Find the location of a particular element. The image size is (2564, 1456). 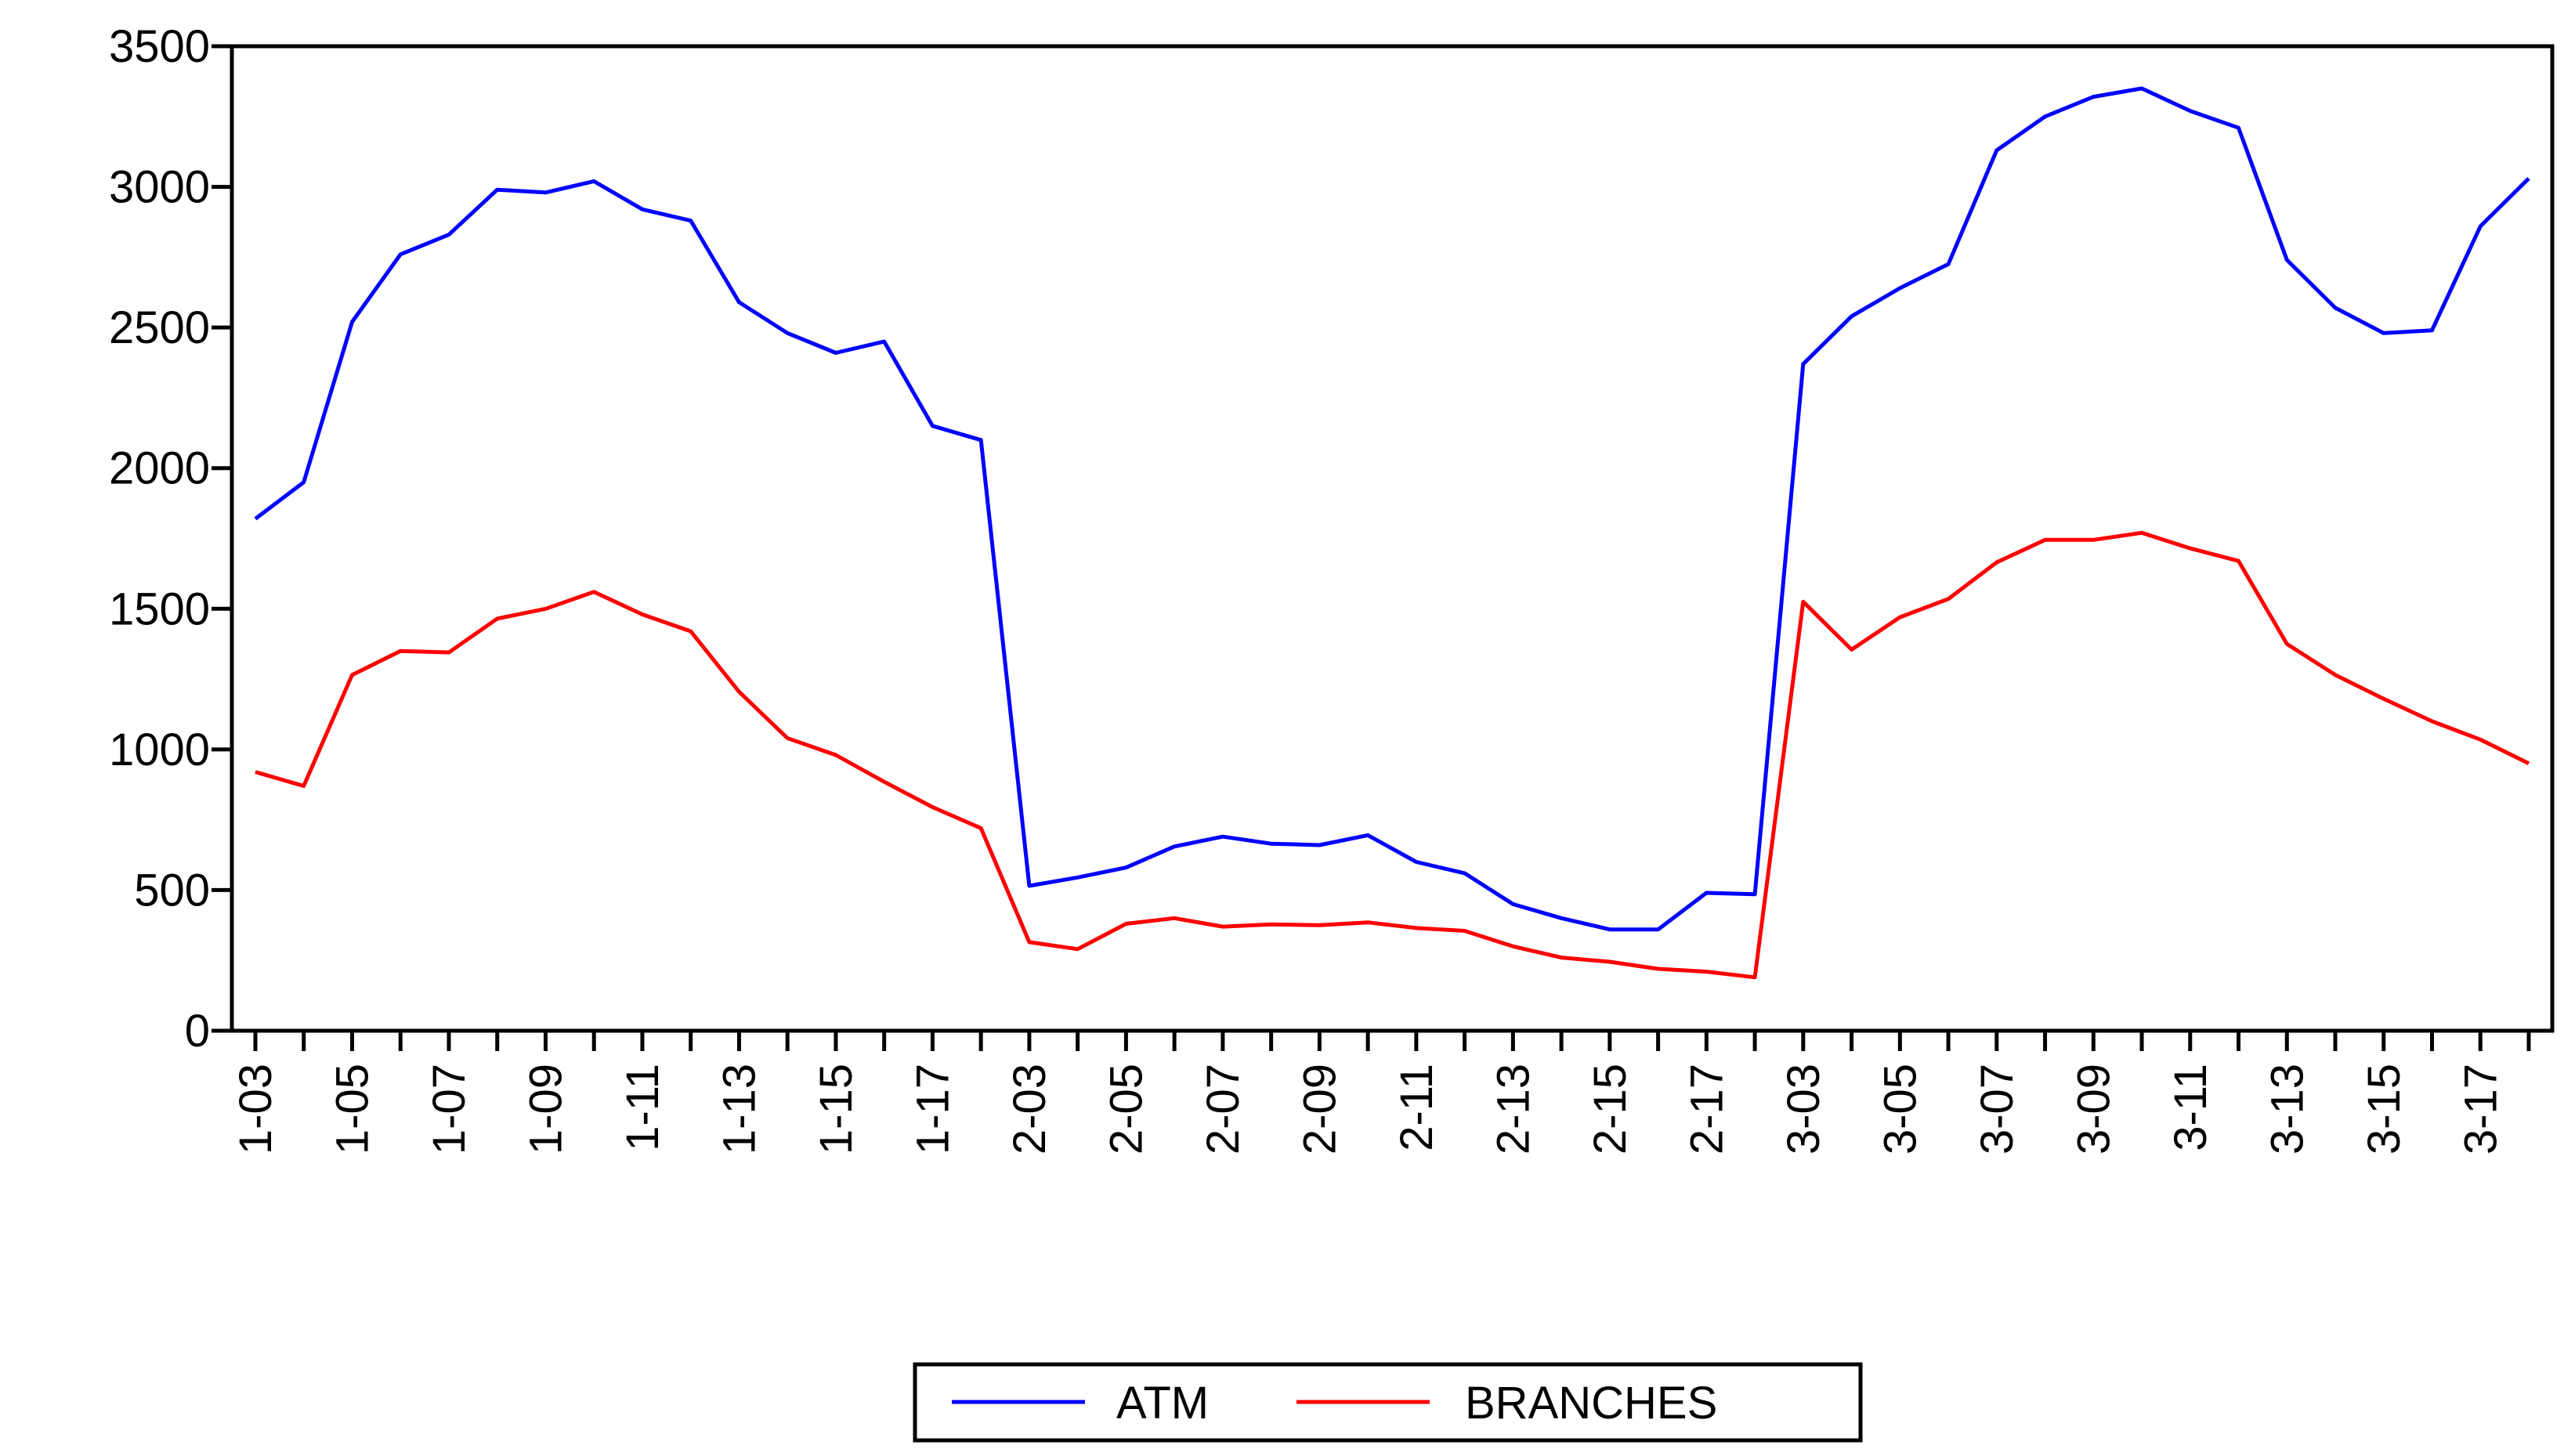

x-tick-label: 3-07 is located at coordinates (1998, 1109).